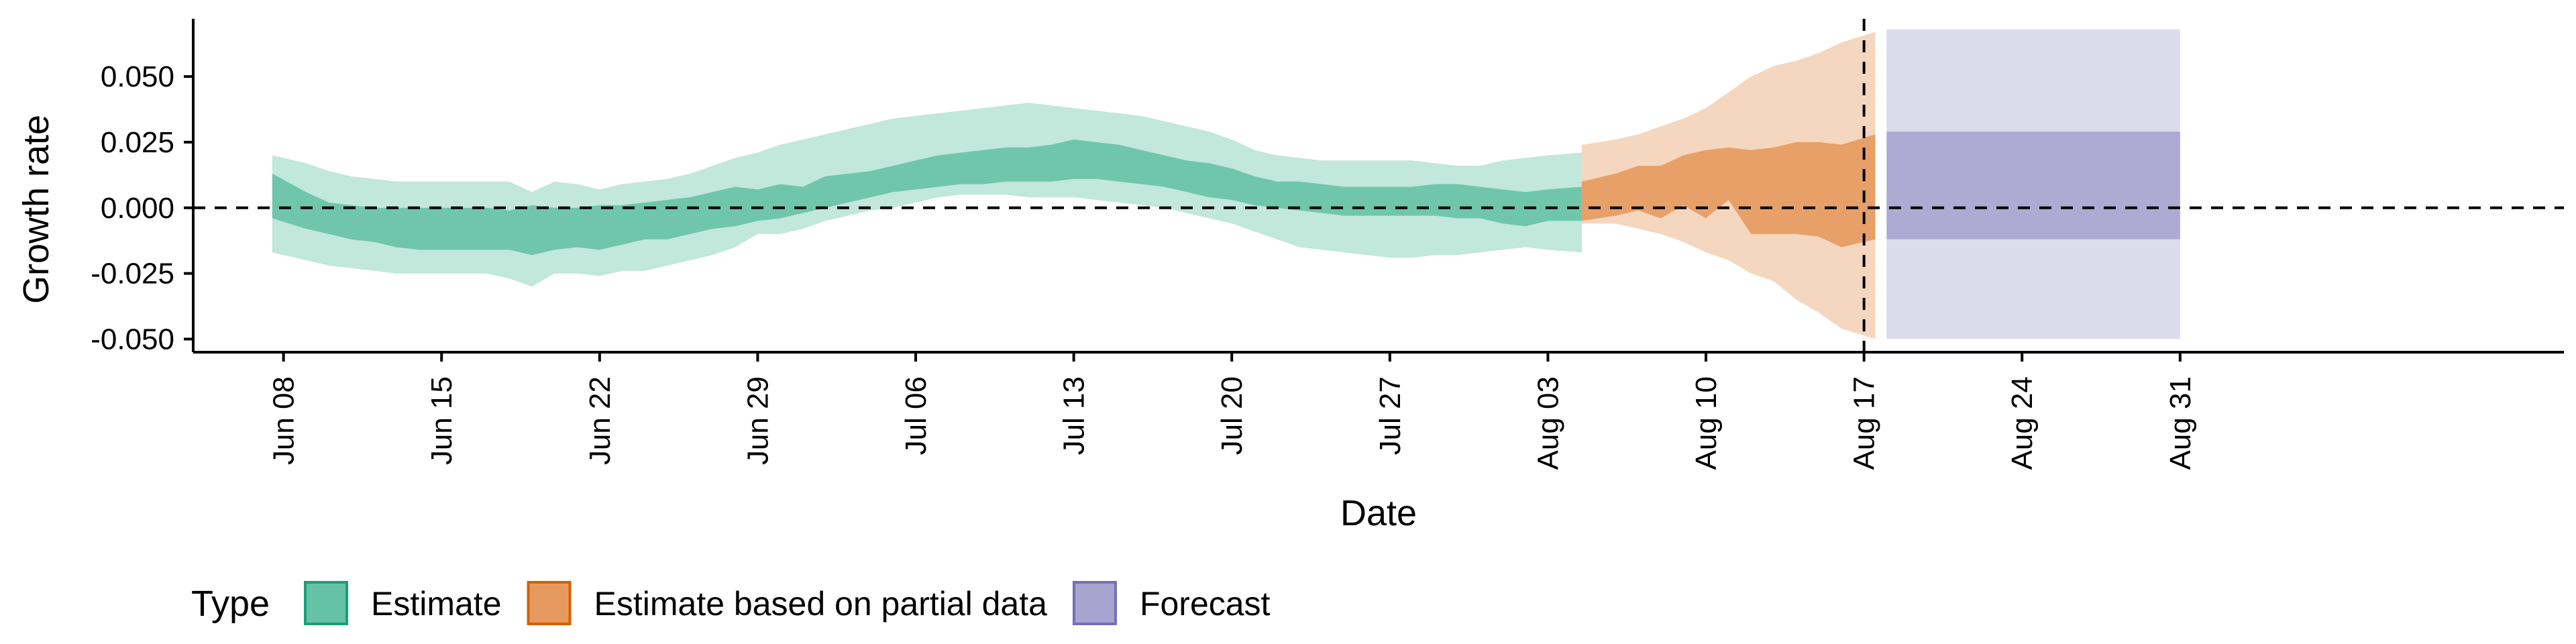 Image resolution: width=2576 pixels, height=644 pixels. What do you see at coordinates (1864, 423) in the screenshot?
I see `x-tick-label: Aug 17` at bounding box center [1864, 423].